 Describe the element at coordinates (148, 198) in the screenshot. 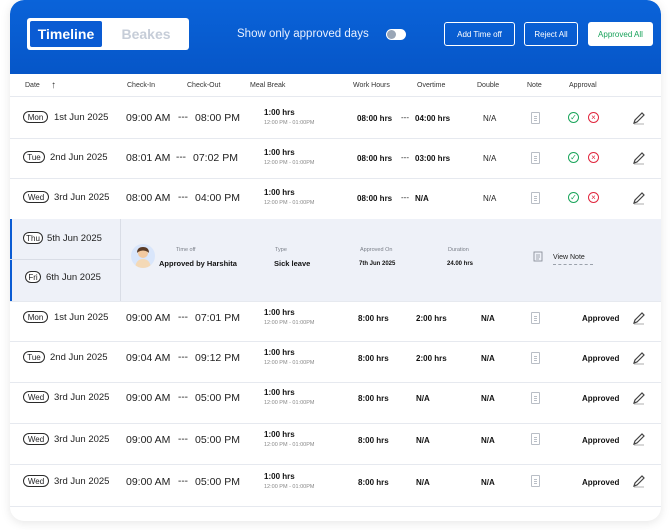

I see `check-in-cell: 08:00 AM` at that location.